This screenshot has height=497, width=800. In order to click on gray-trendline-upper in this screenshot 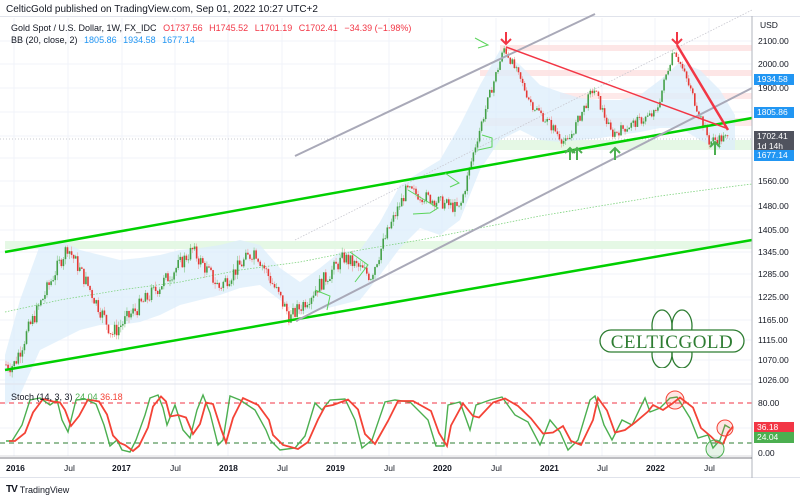, I will do `click(445, 85)`.